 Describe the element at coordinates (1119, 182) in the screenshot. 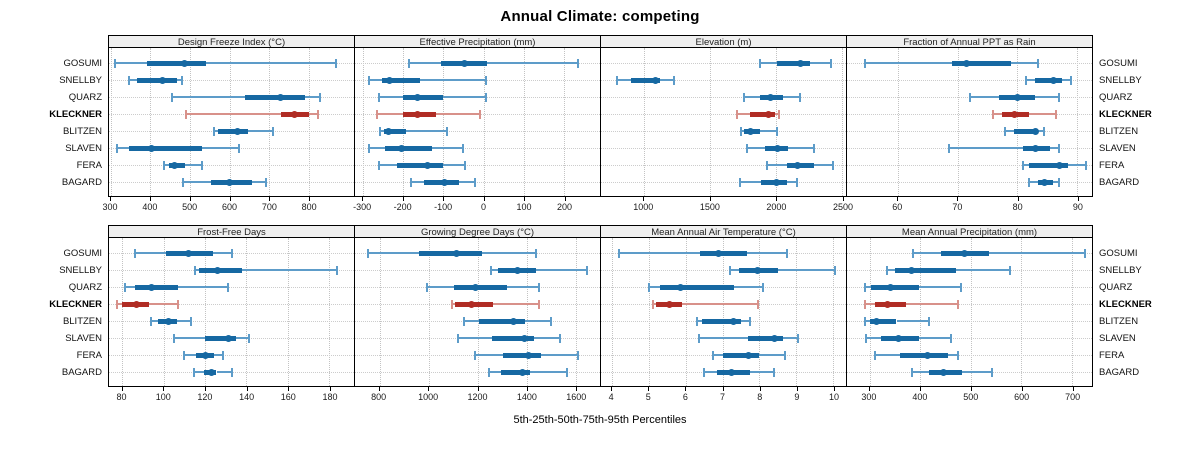

I see `site-label: BAGARD` at that location.